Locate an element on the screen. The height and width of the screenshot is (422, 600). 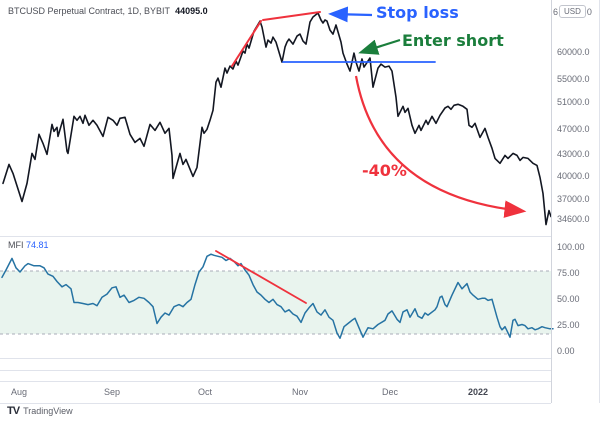
time-axis-border is located at coordinates (275, 381).